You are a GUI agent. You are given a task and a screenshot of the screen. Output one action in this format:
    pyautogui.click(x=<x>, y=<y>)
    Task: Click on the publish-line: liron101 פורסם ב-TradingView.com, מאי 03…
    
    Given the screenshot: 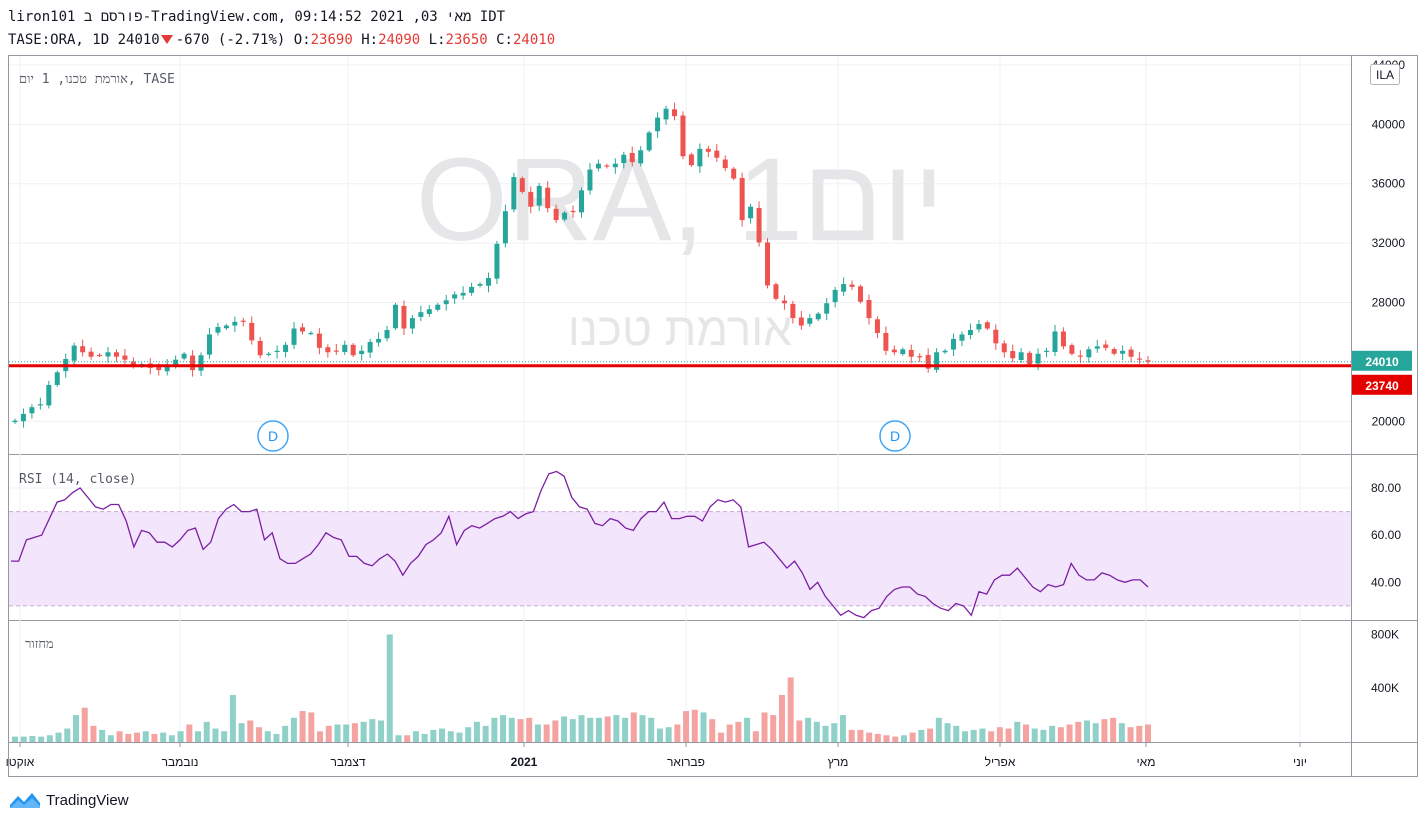 What is the action you would take?
    pyautogui.click(x=256, y=17)
    